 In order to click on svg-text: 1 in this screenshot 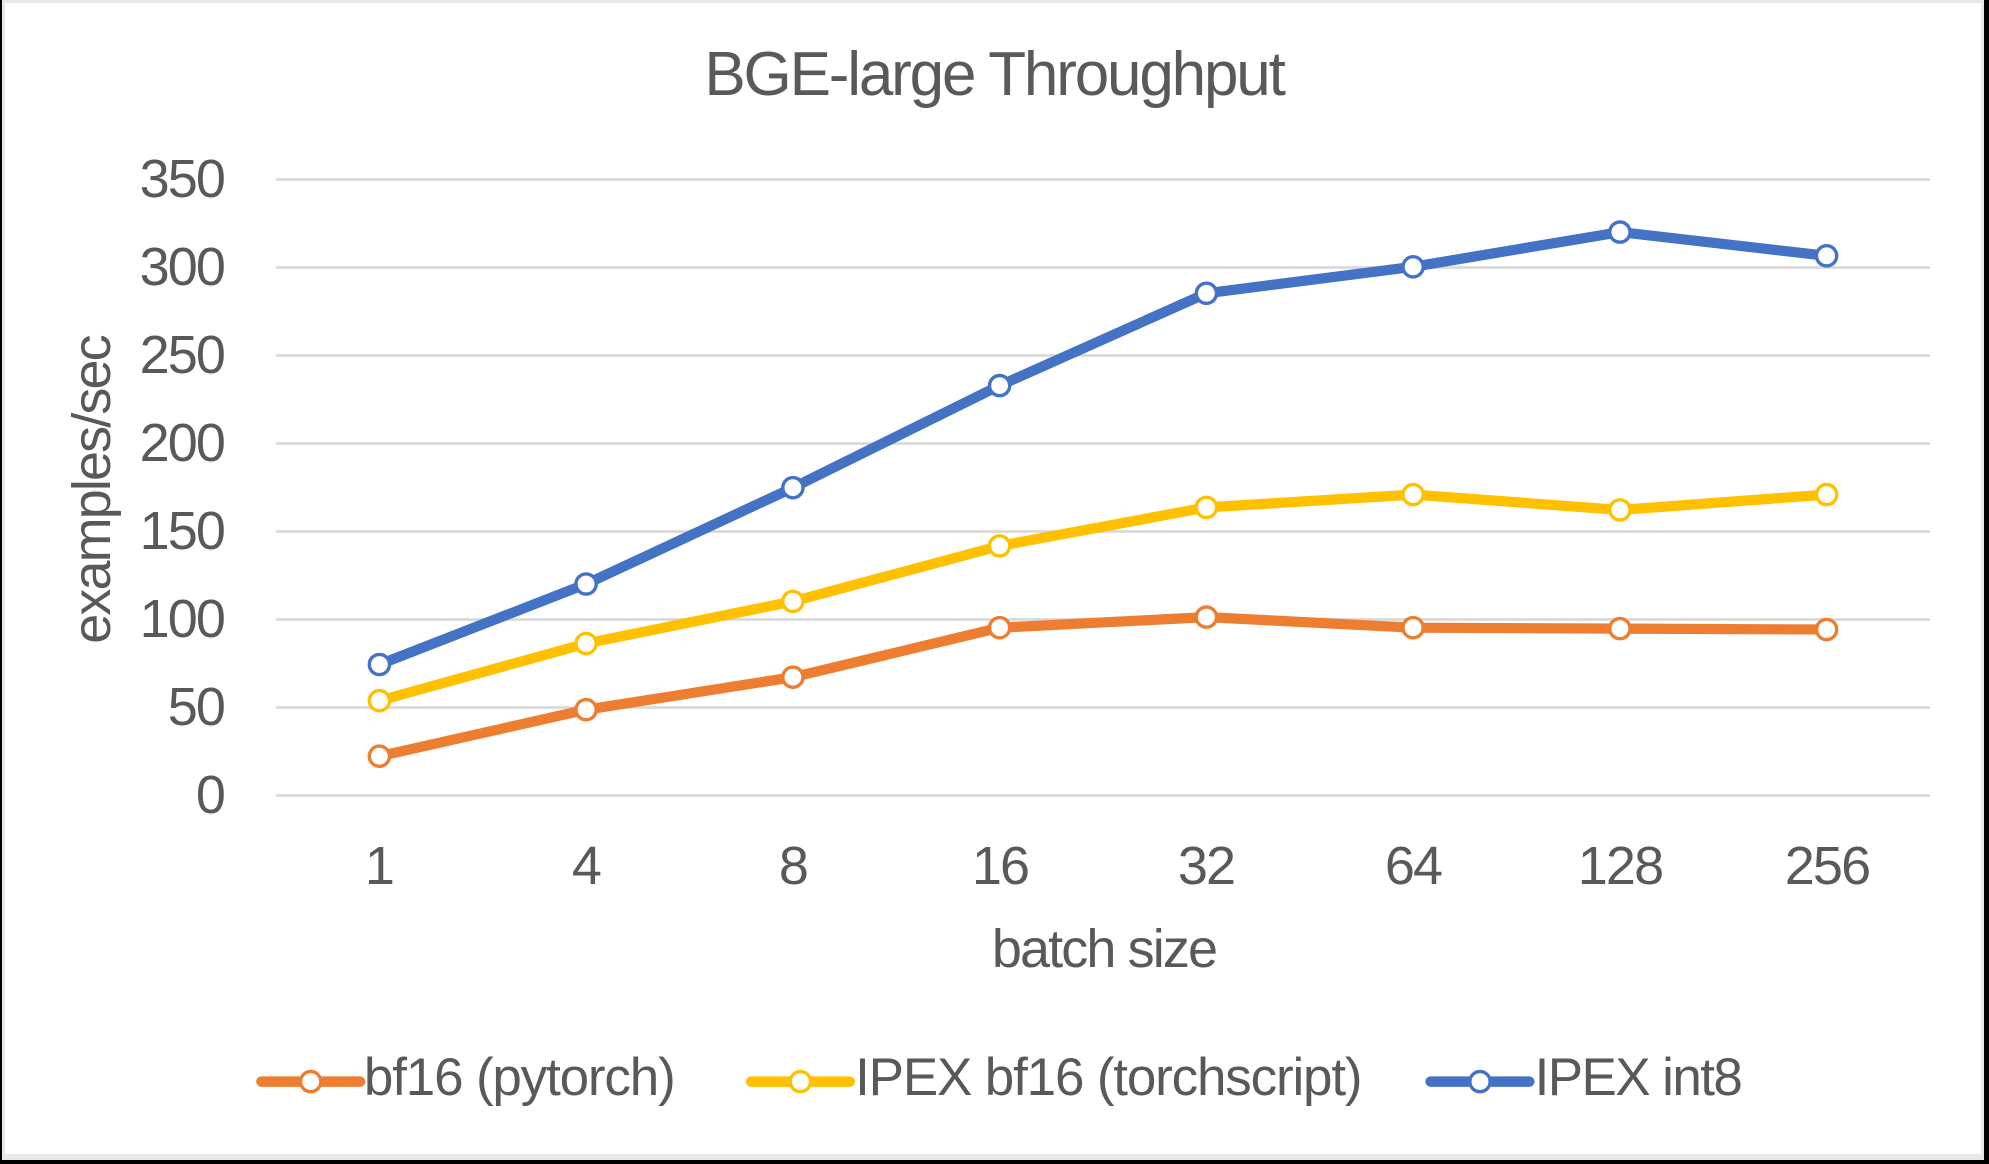, I will do `click(379, 866)`.